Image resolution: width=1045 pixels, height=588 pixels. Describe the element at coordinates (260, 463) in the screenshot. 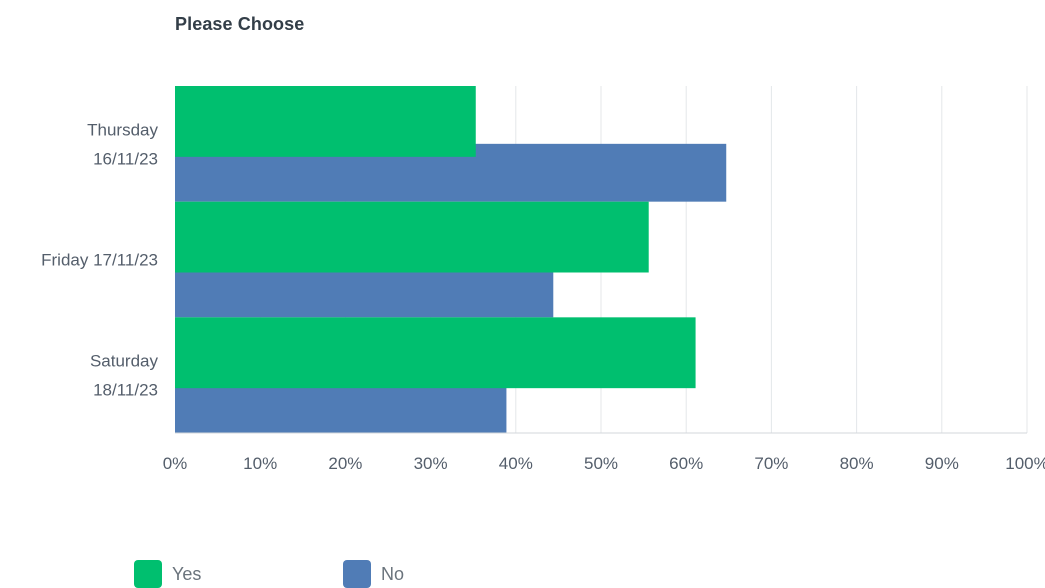

I see `x-tick-label: 10%` at that location.